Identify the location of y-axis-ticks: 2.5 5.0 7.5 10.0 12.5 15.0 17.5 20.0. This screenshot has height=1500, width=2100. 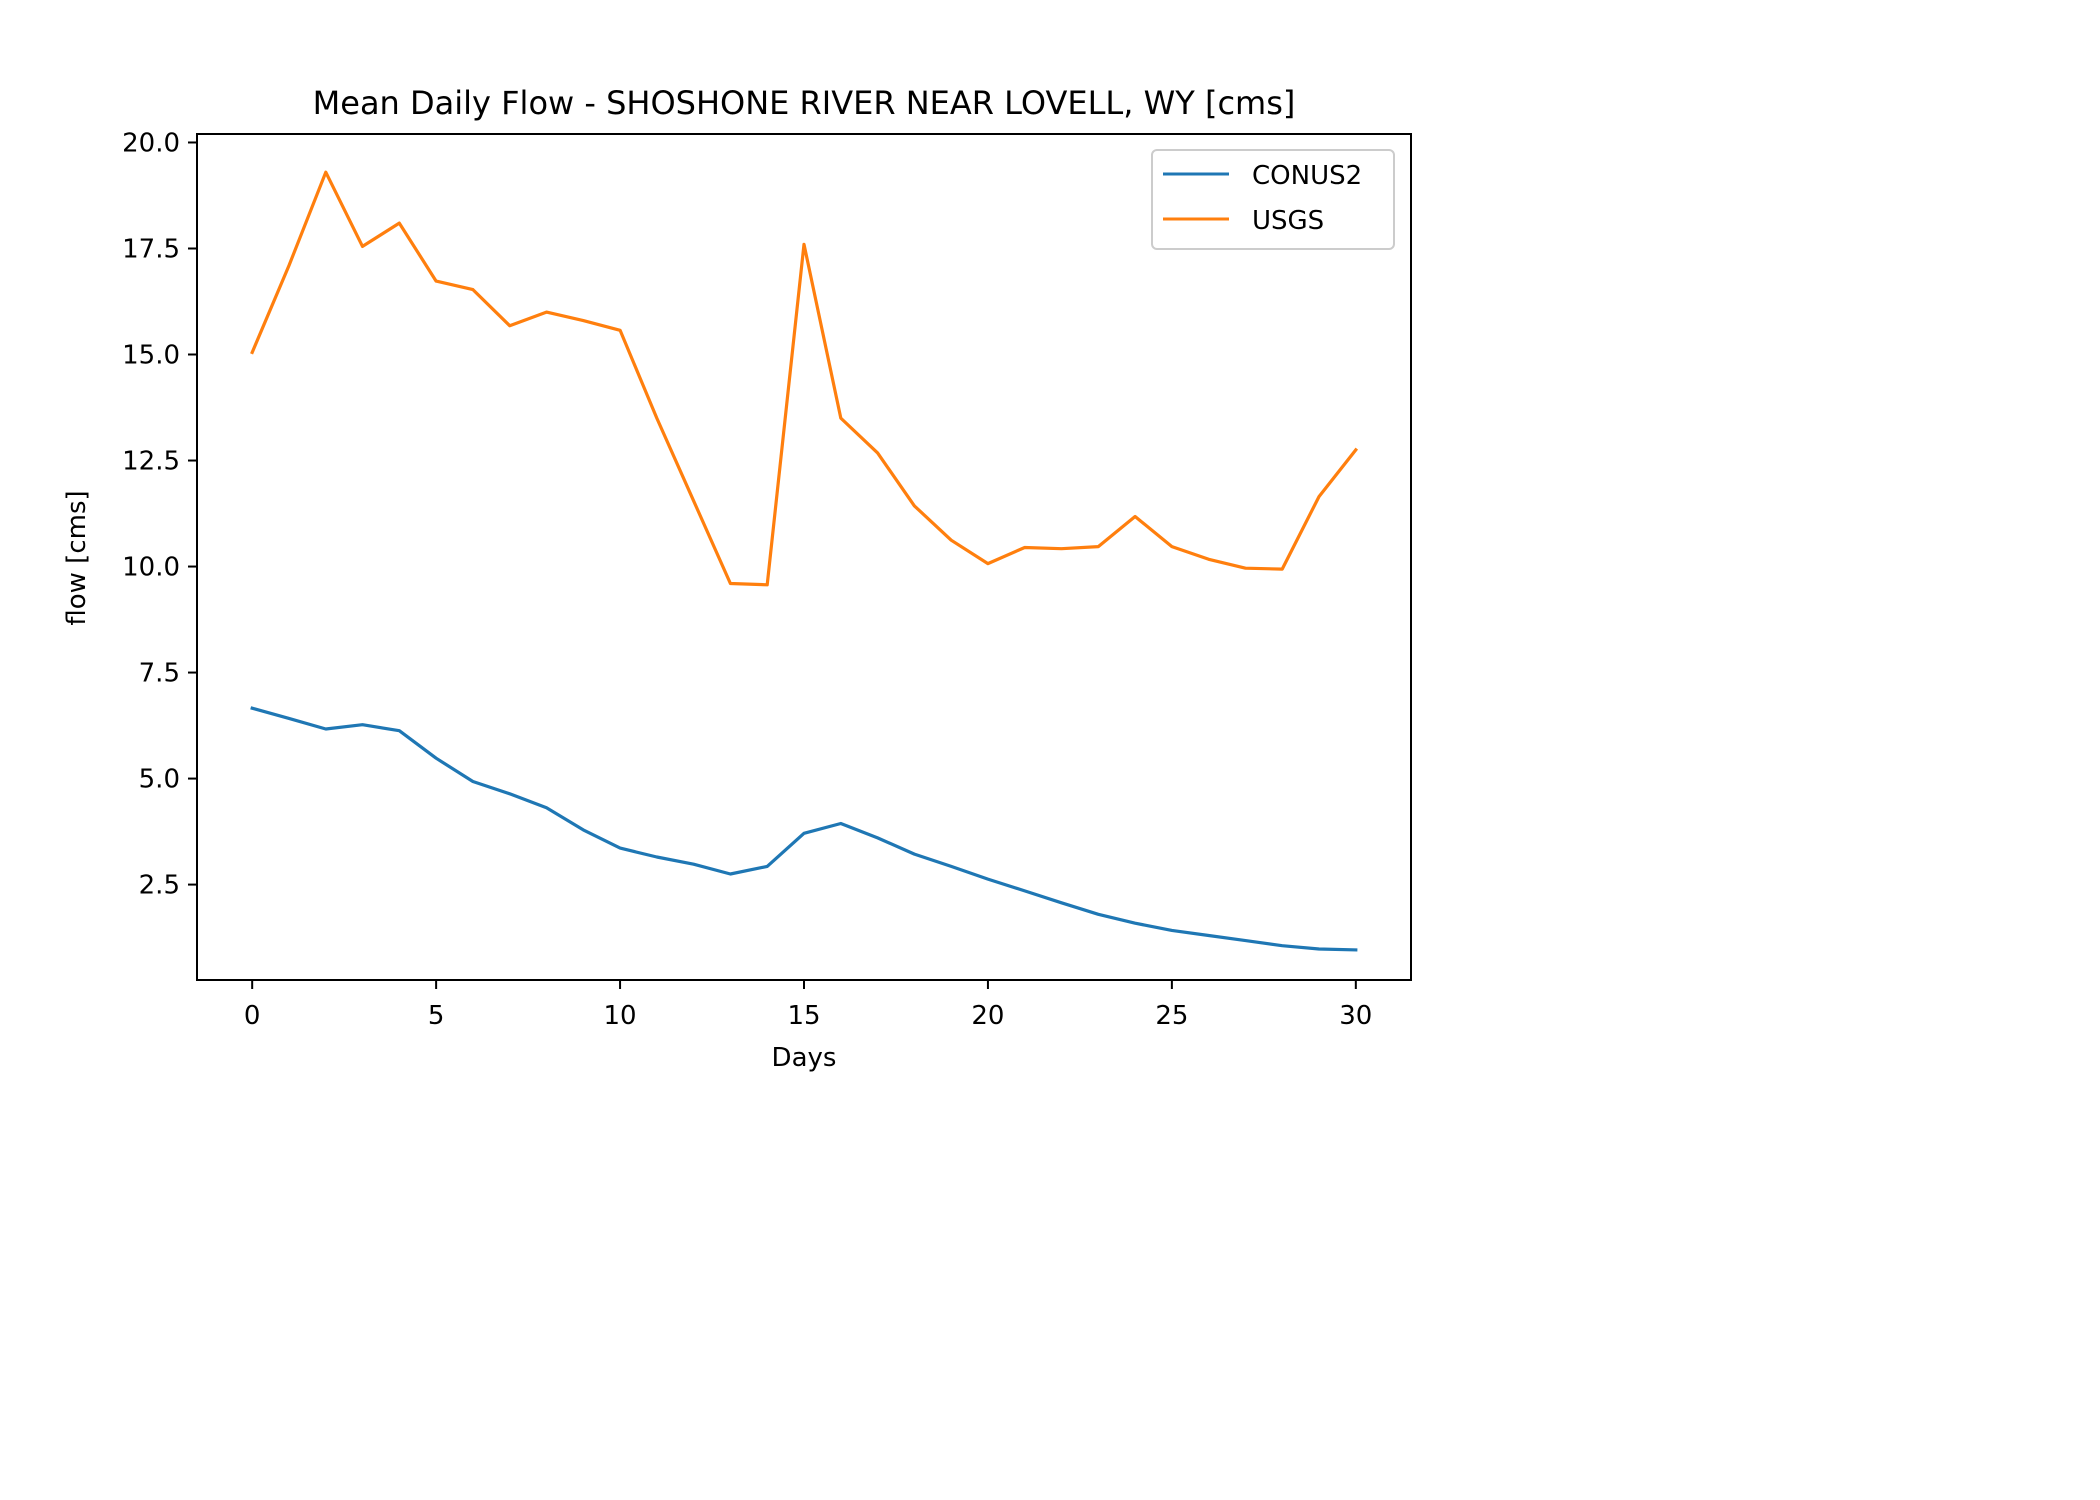
(159, 514).